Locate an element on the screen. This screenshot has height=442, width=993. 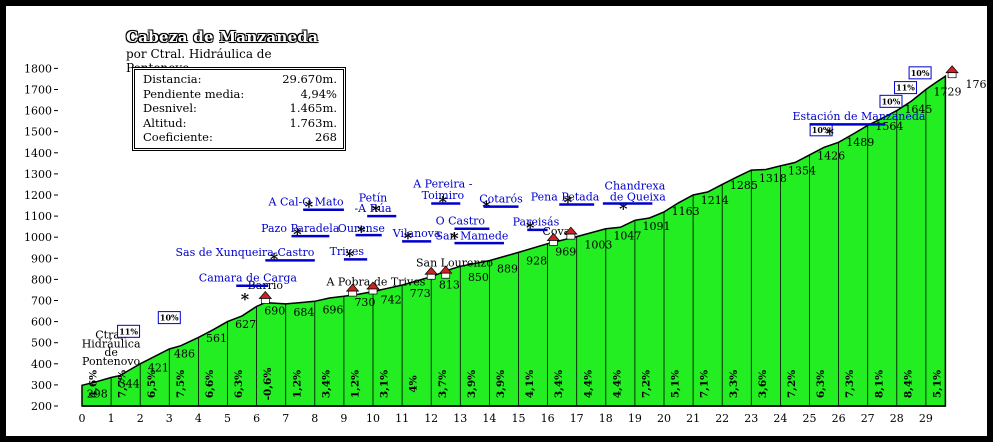
junction-label: Ourense is located at coordinates (361, 228).